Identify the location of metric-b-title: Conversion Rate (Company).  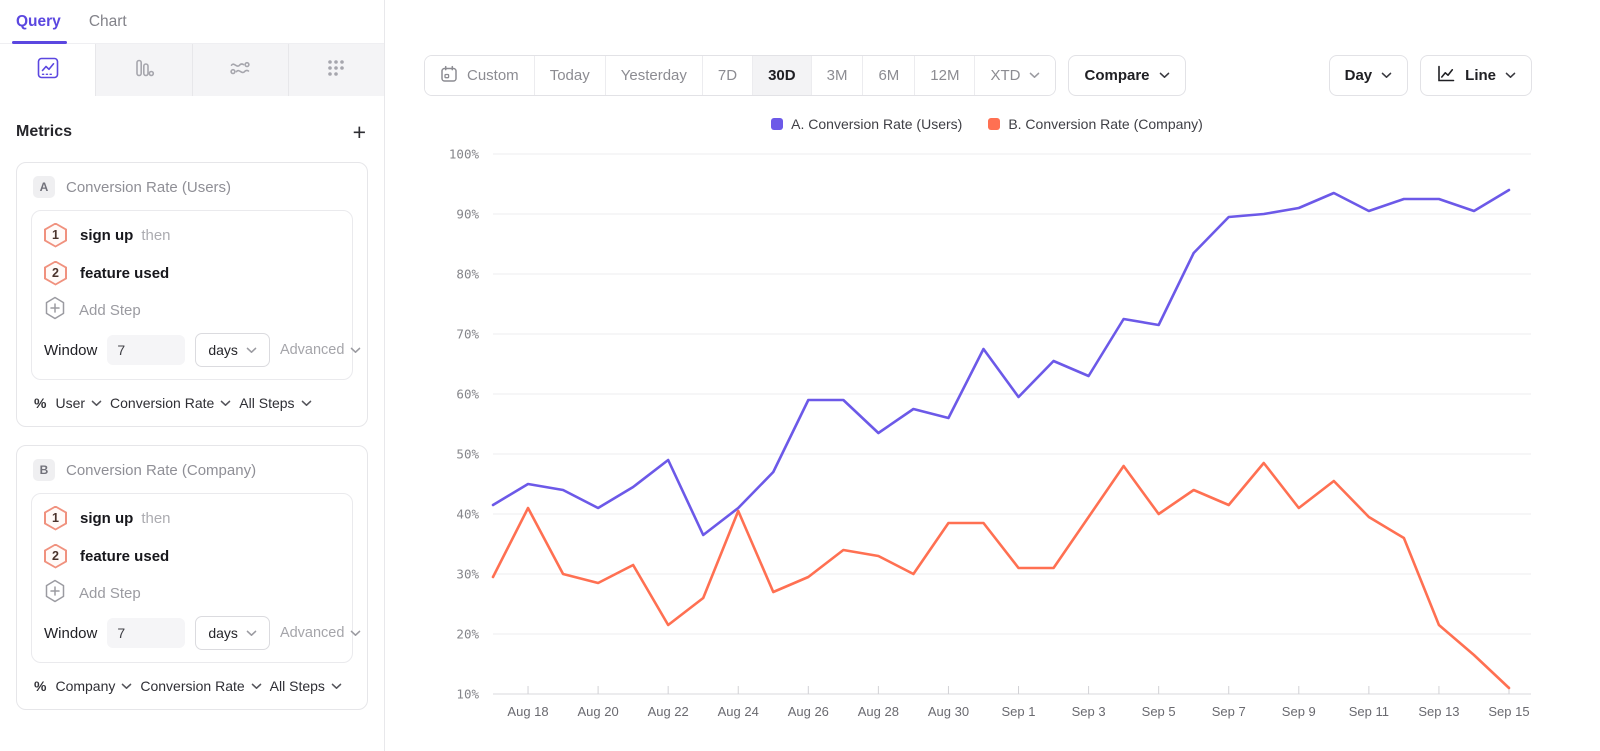
(161, 470).